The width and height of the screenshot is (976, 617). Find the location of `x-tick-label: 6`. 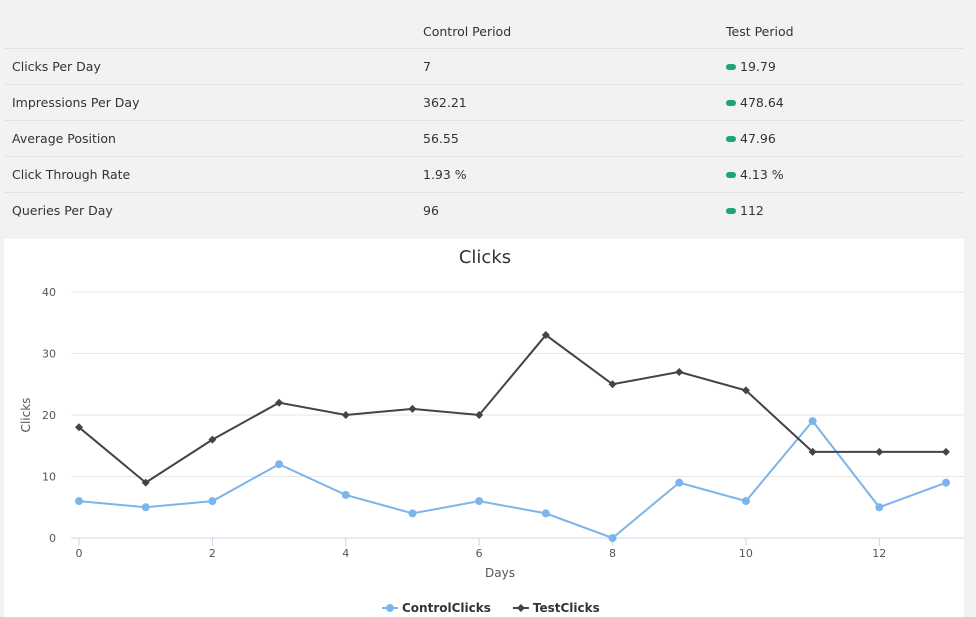

x-tick-label: 6 is located at coordinates (479, 553).